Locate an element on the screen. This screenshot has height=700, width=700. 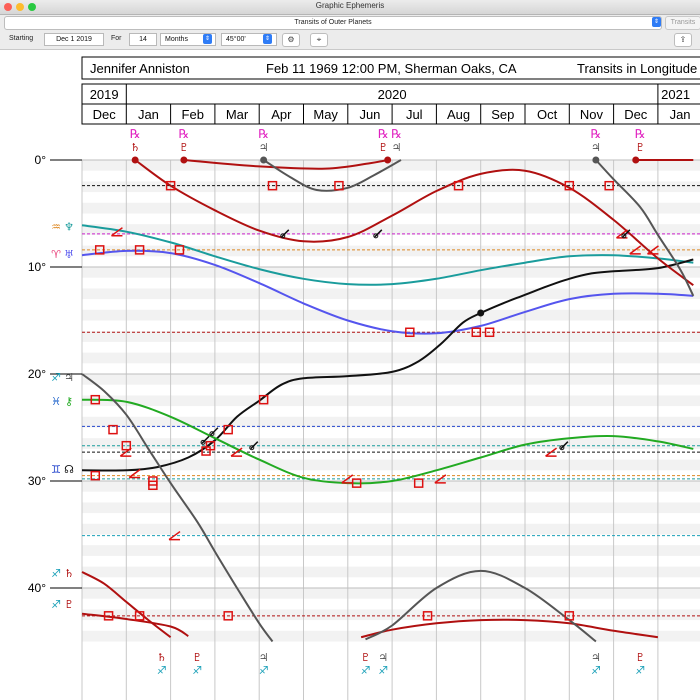
gear-icon: ⚙ is located at coordinates (291, 40).